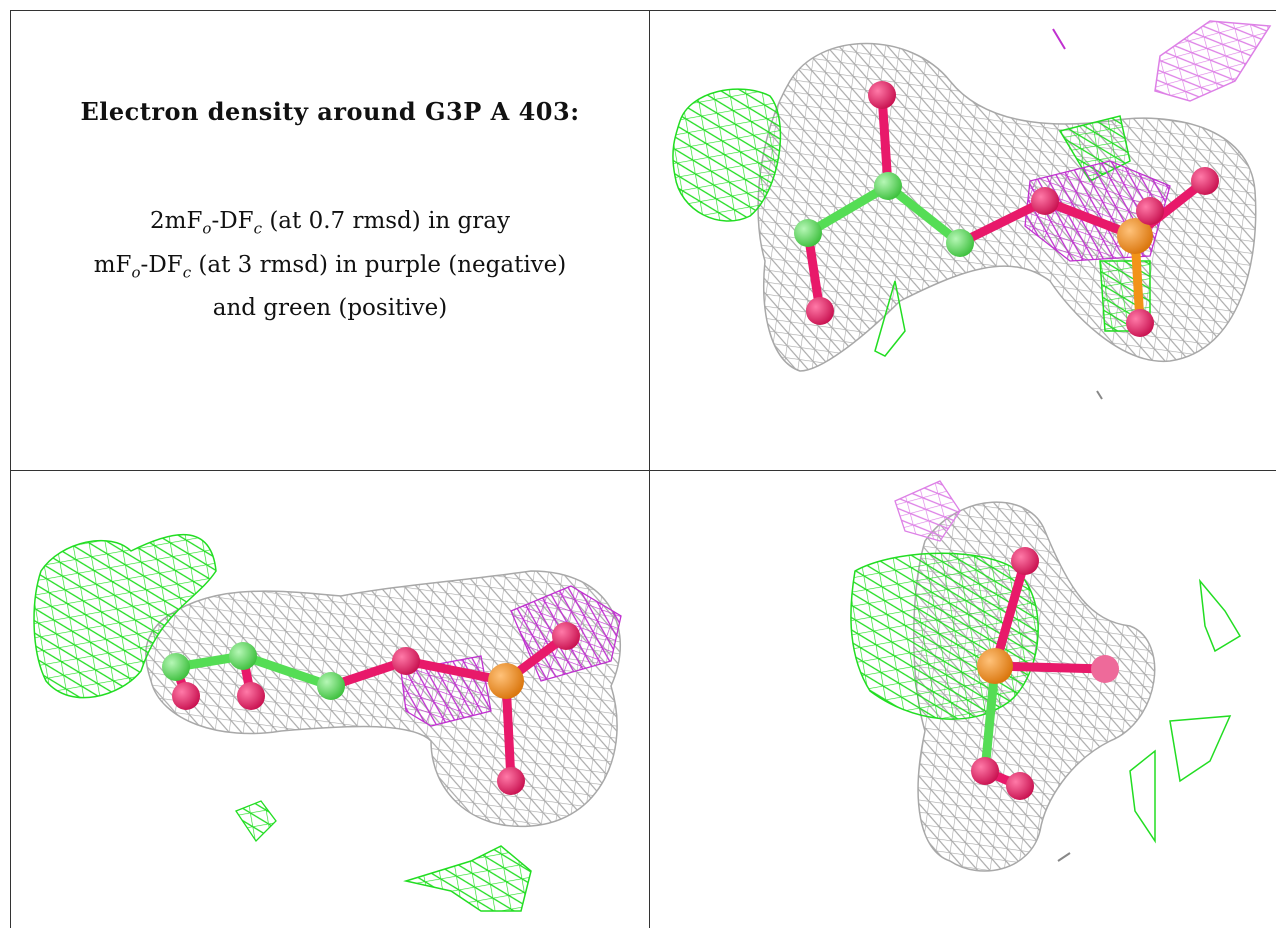 The width and height of the screenshot is (1276, 928). I want to click on legend-line-fo-mid: -DF, so click(161, 264).